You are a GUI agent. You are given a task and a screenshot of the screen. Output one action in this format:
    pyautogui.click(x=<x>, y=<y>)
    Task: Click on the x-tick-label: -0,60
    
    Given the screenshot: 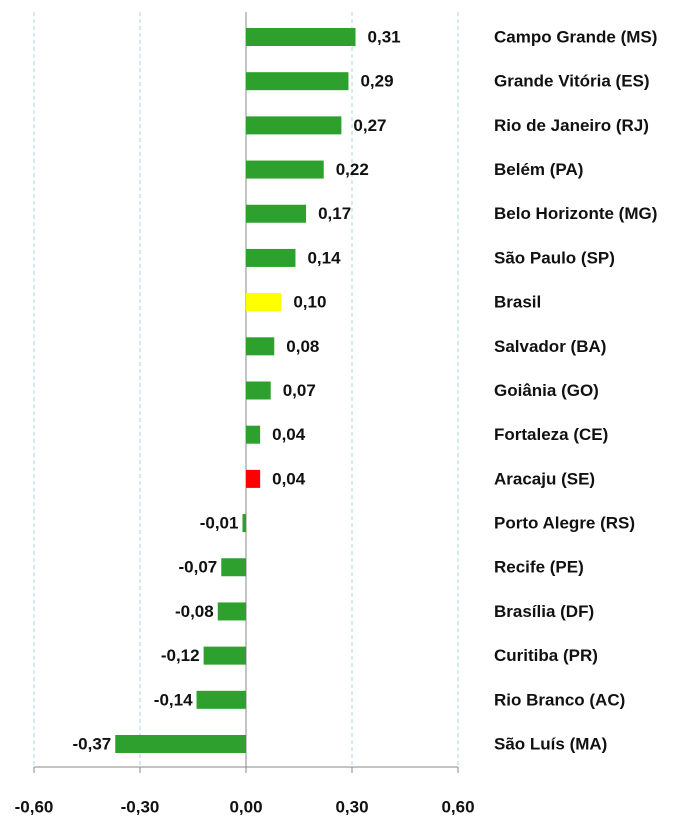 What is the action you would take?
    pyautogui.click(x=34, y=806)
    